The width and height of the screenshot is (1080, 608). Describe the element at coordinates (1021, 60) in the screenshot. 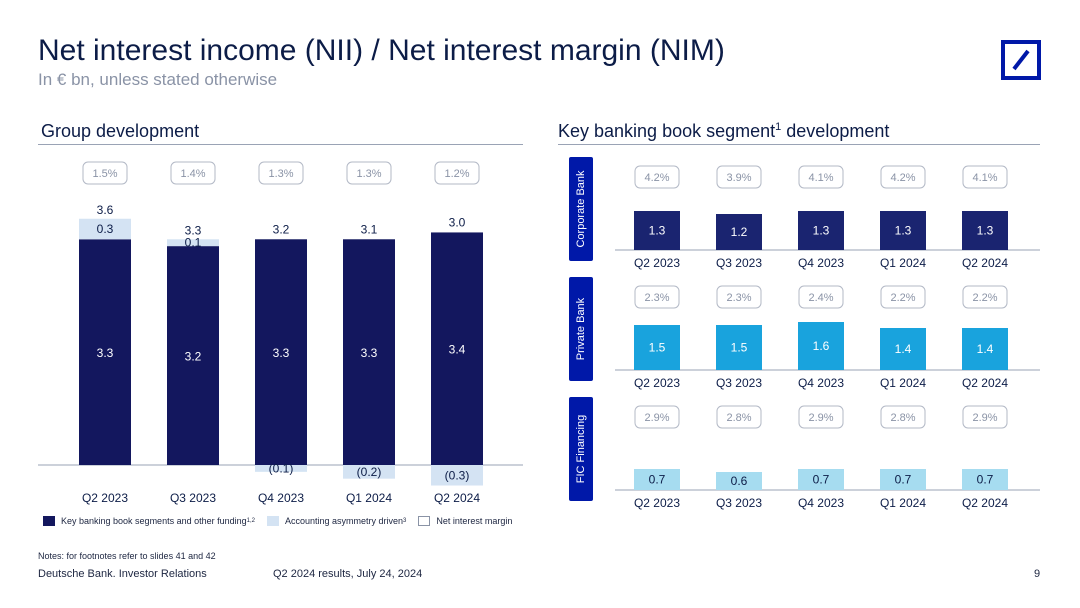

I see `deutsche-bank-logo` at that location.